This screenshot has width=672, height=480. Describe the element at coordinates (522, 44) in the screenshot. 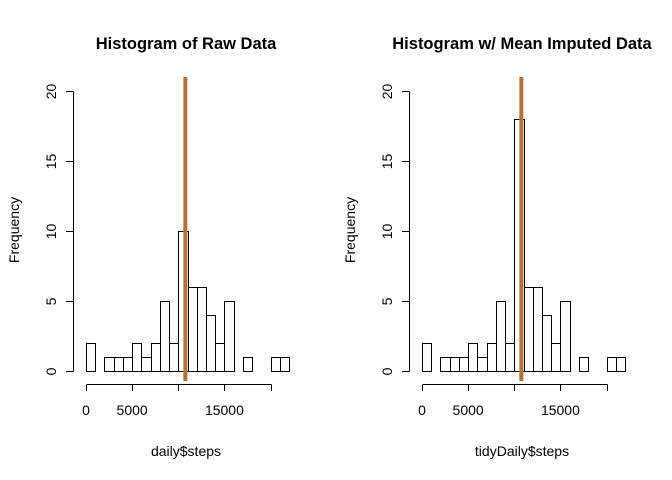

I see `chart-title: Histogram w/ Mean Imputed Data` at that location.